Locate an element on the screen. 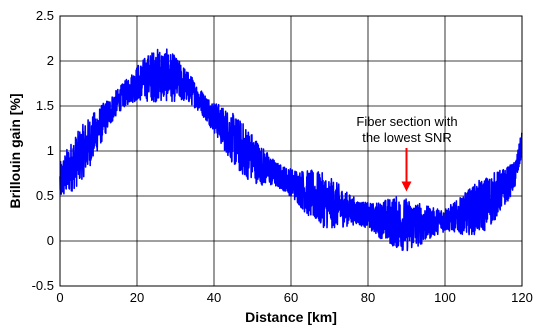 The height and width of the screenshot is (327, 536). annotation-arrow-head is located at coordinates (406, 186).